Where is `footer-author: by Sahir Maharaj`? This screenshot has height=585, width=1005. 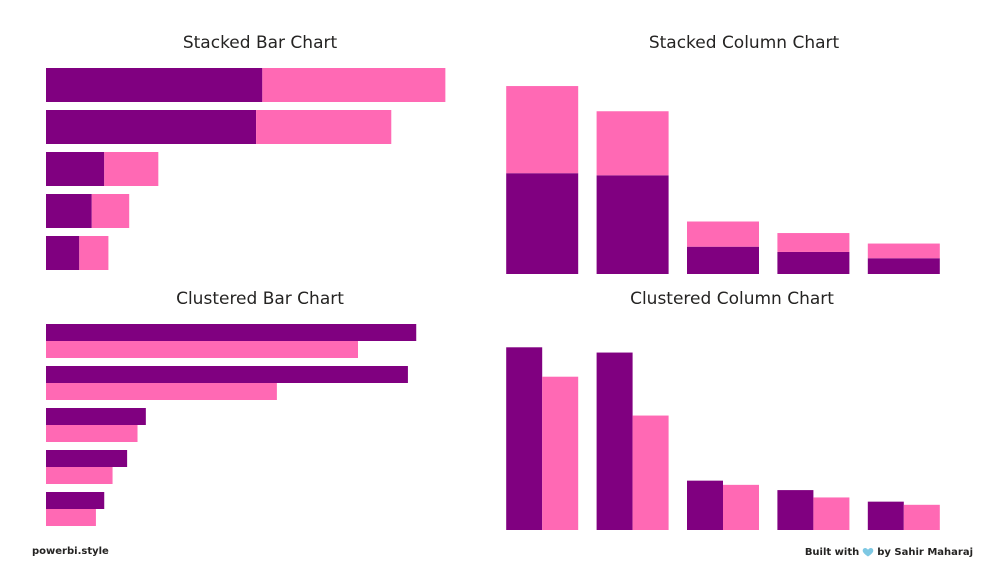
footer-author: by Sahir Maharaj is located at coordinates (925, 552).